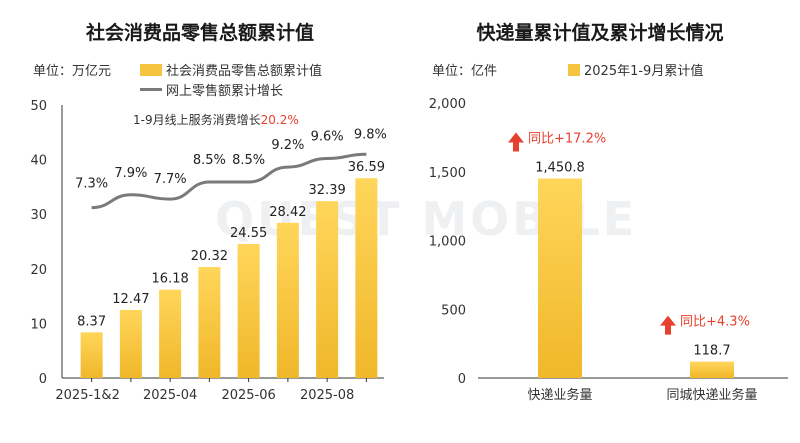  What do you see at coordinates (151, 89) in the screenshot?
I see `legend-line-swatch` at bounding box center [151, 89].